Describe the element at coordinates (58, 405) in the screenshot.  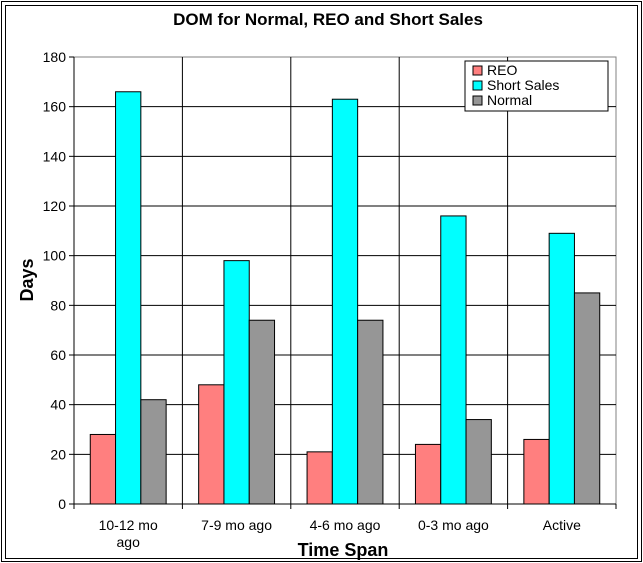
I see `y-tick-label: 40` at that location.